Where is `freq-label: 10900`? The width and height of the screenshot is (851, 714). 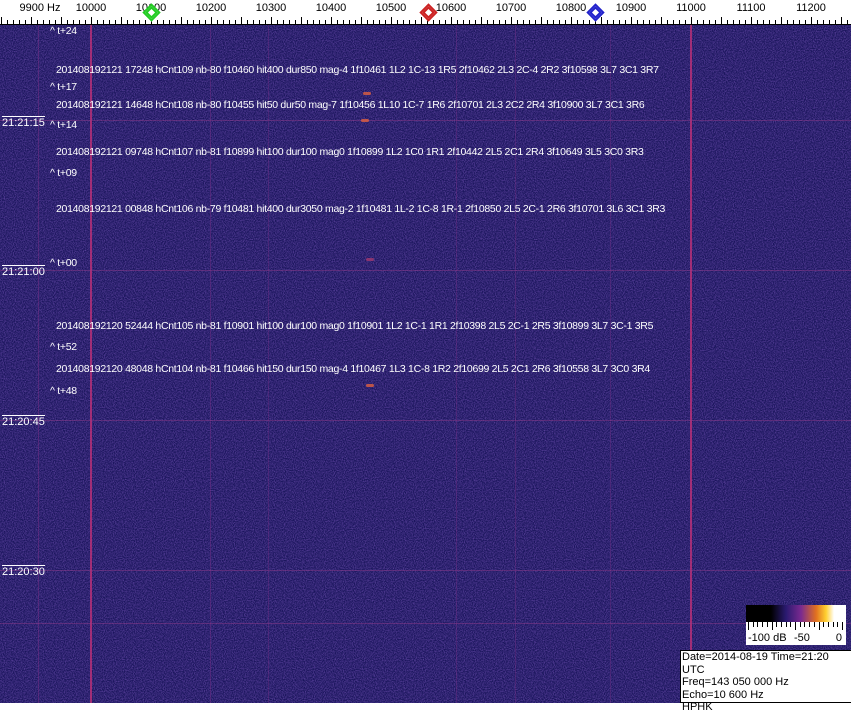
freq-label: 10900 is located at coordinates (631, 8).